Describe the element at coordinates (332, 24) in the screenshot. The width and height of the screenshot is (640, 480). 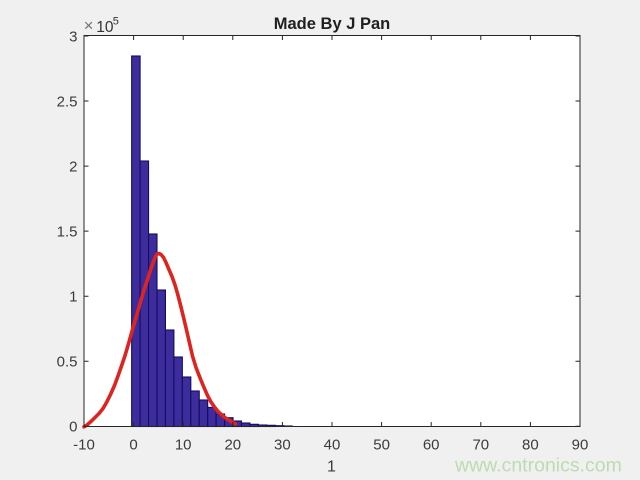
I see `svg-text: Made By J Pan` at that location.